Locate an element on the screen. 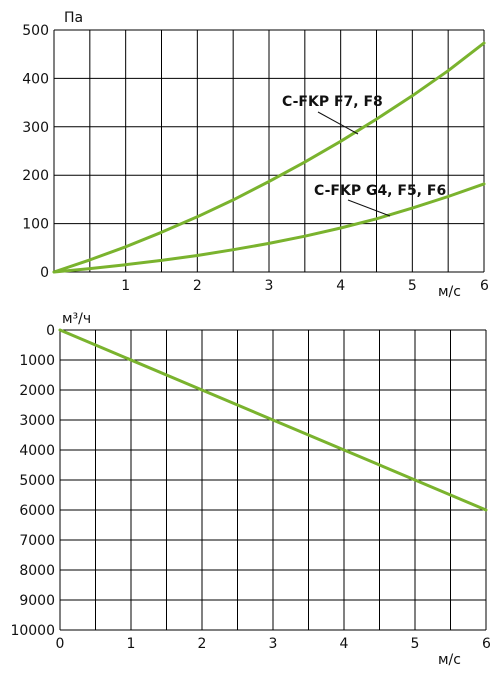 The height and width of the screenshot is (676, 500). y-tick-label: 8000 is located at coordinates (37, 571).